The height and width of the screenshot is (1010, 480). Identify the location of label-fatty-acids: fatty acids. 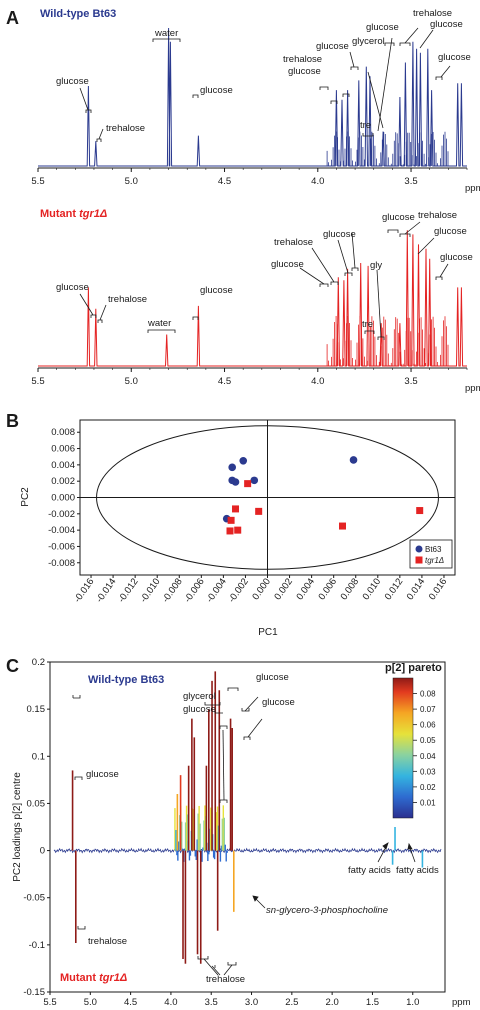
(369, 870).